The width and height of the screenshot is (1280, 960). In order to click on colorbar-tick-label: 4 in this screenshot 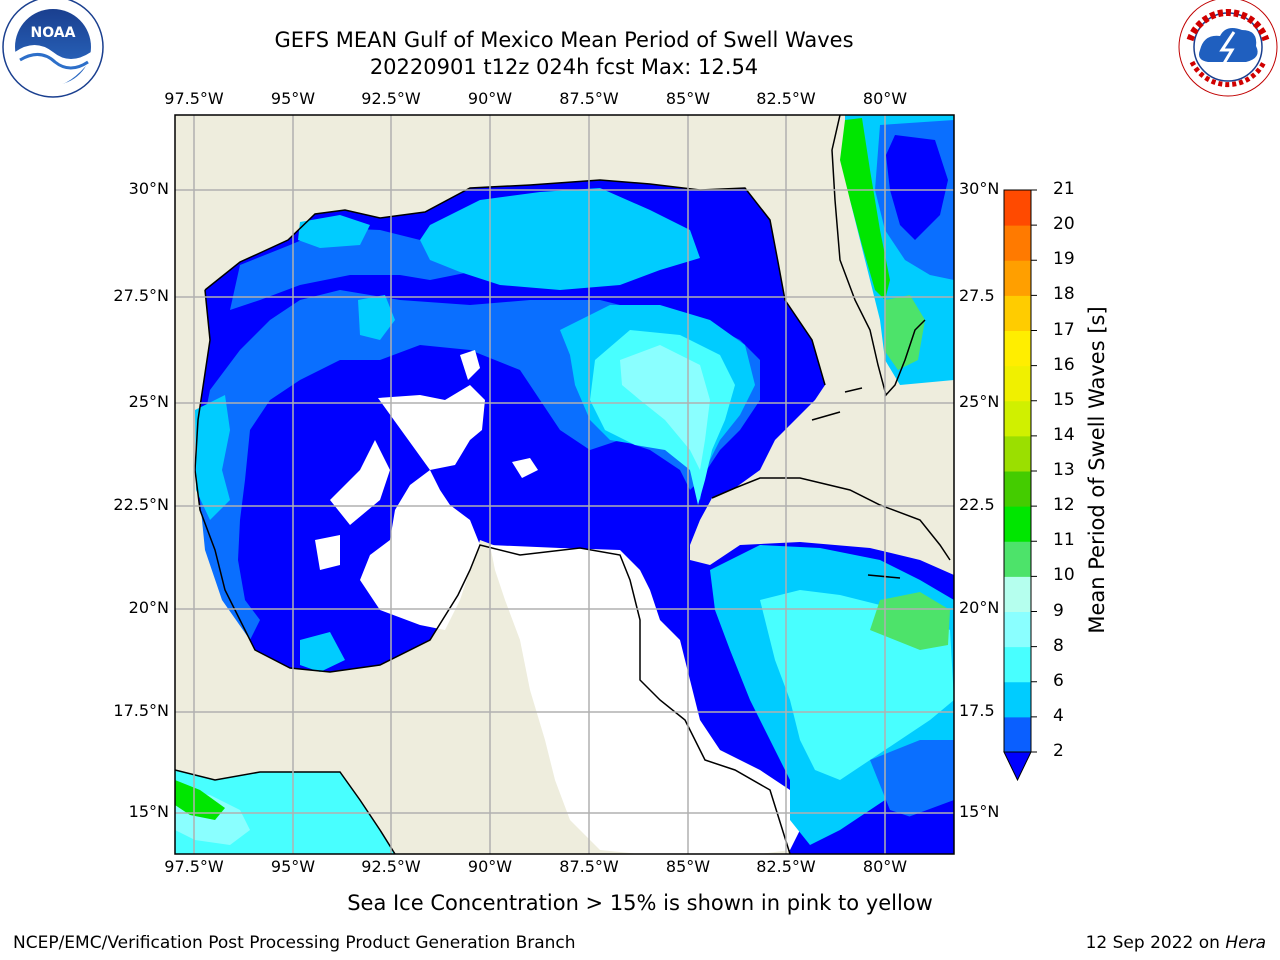, I will do `click(1058, 715)`.